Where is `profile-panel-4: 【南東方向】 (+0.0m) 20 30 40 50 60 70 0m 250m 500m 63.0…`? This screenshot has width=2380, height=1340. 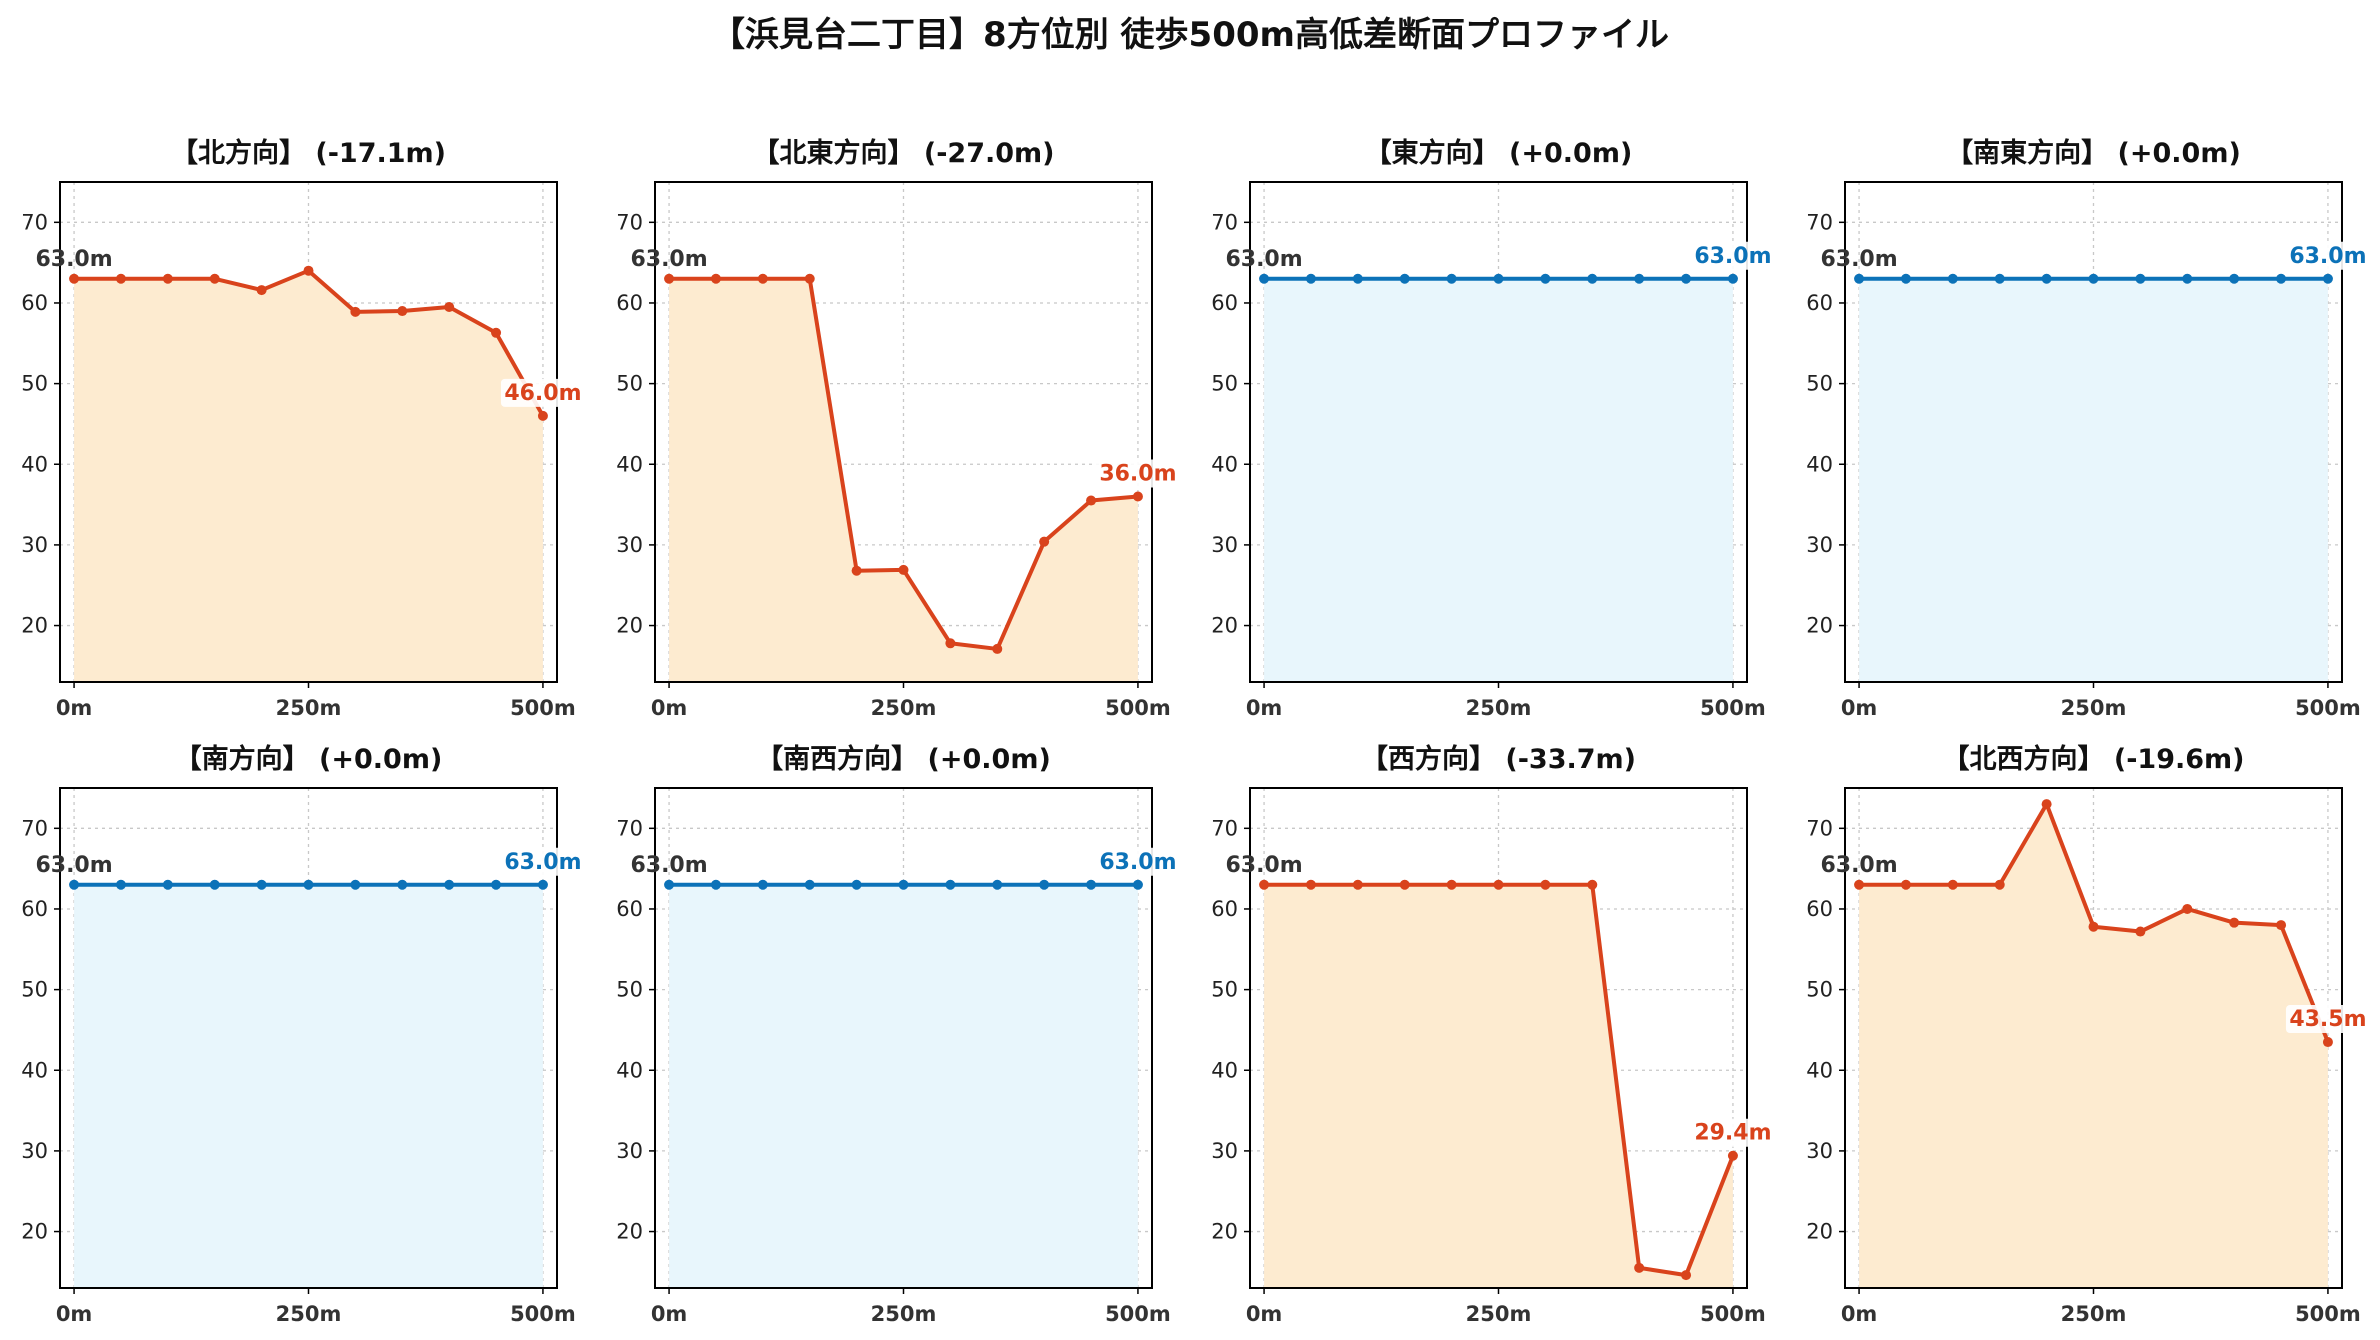 profile-panel-4: 【南東方向】 (+0.0m) 20 30 40 50 60 70 0m 250m 500m 63.0… is located at coordinates (2088, 428).